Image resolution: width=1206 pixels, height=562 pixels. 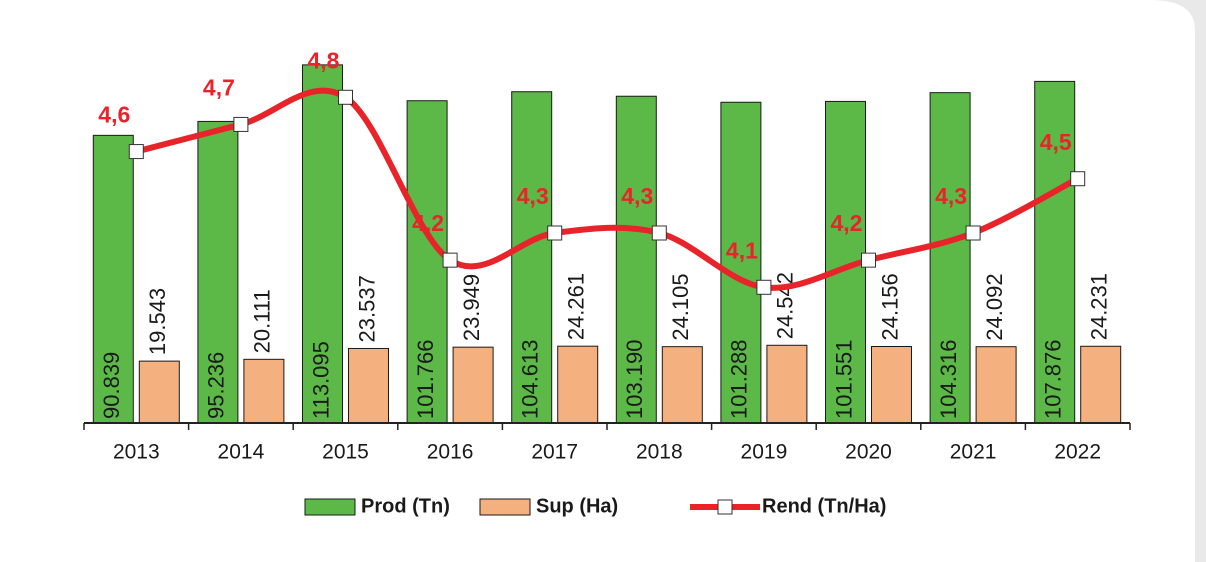 What do you see at coordinates (136, 452) in the screenshot?
I see `x-tick-label: 2013` at bounding box center [136, 452].